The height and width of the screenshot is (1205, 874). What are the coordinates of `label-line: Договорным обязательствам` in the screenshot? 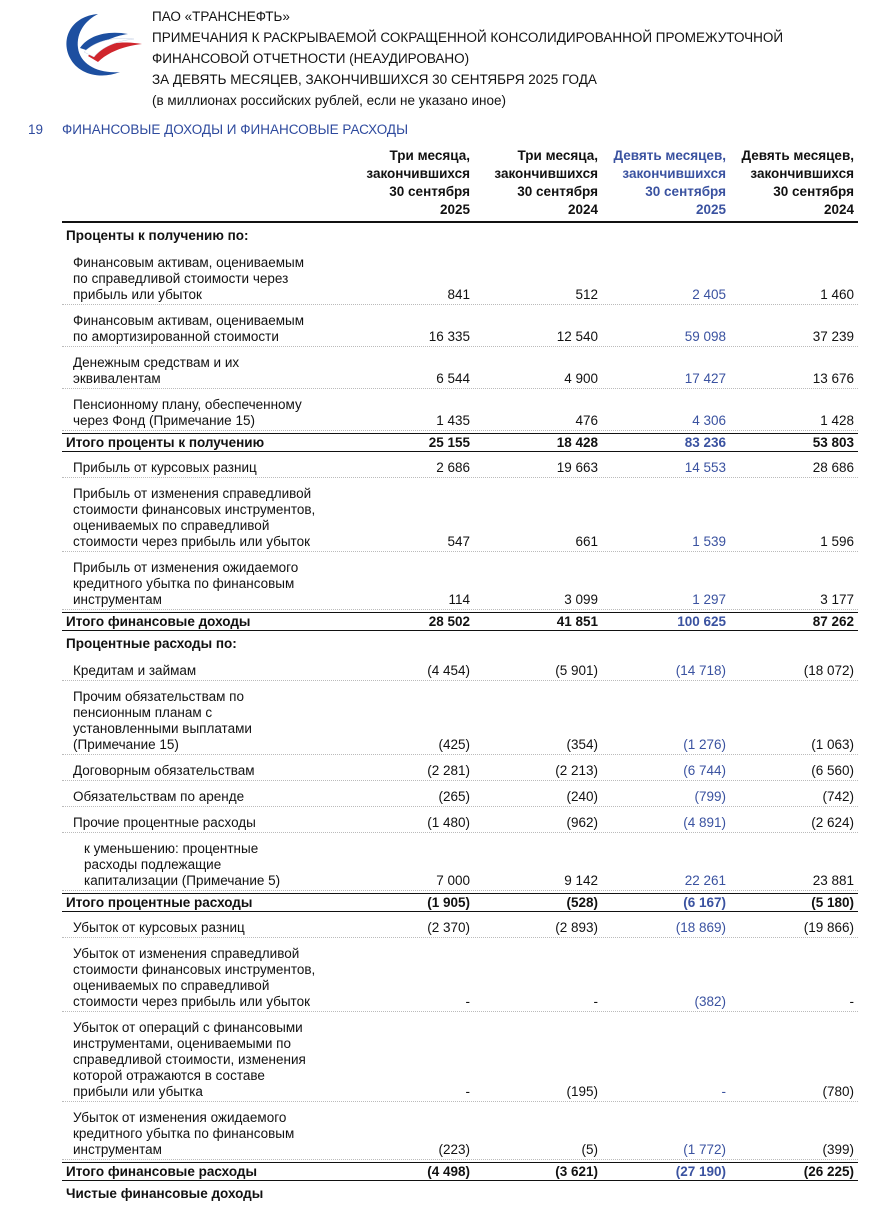 It's located at (164, 770).